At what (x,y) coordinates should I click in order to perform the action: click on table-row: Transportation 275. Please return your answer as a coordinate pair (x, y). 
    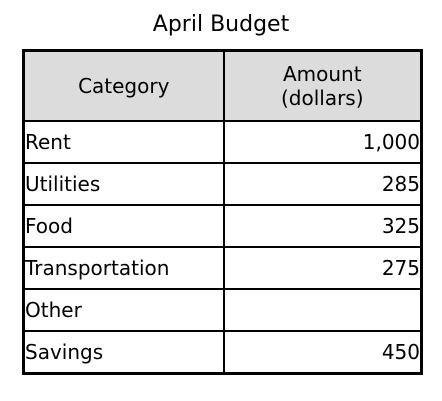
    Looking at the image, I should click on (222, 268).